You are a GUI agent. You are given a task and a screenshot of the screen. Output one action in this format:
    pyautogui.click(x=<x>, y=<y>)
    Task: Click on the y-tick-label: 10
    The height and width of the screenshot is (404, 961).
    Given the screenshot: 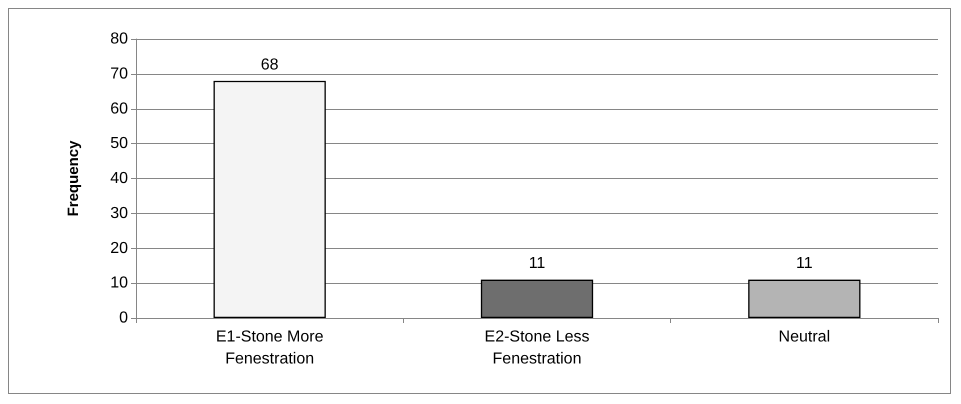 What is the action you would take?
    pyautogui.click(x=119, y=283)
    